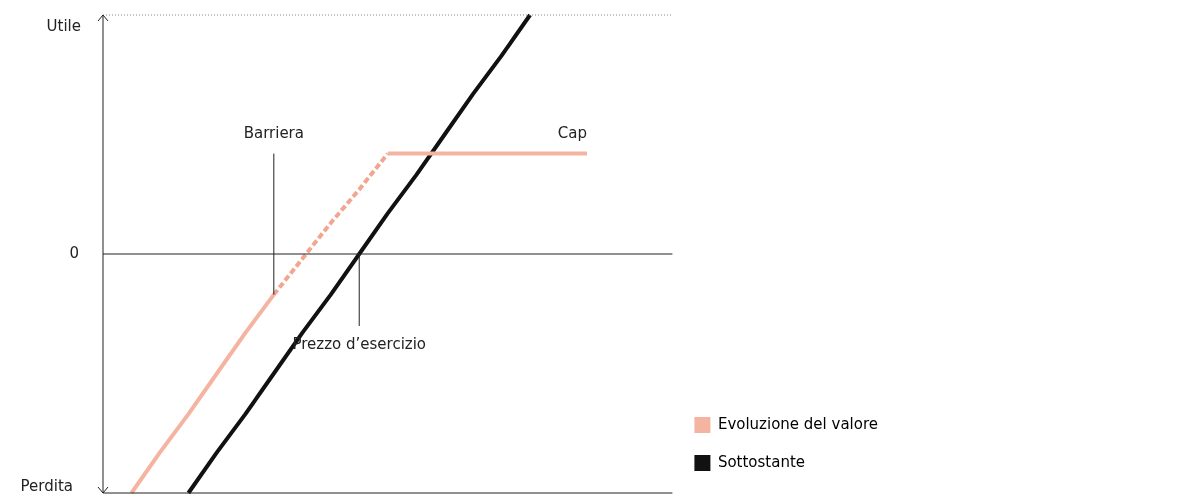 The image size is (1196, 498). I want to click on legend-label: Sottostante, so click(761, 461).